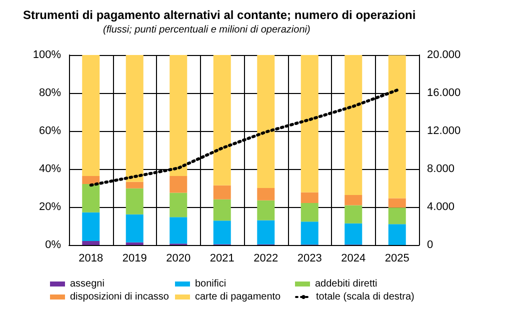 The image size is (511, 309). I want to click on x-tick-label: 2024, so click(353, 258).